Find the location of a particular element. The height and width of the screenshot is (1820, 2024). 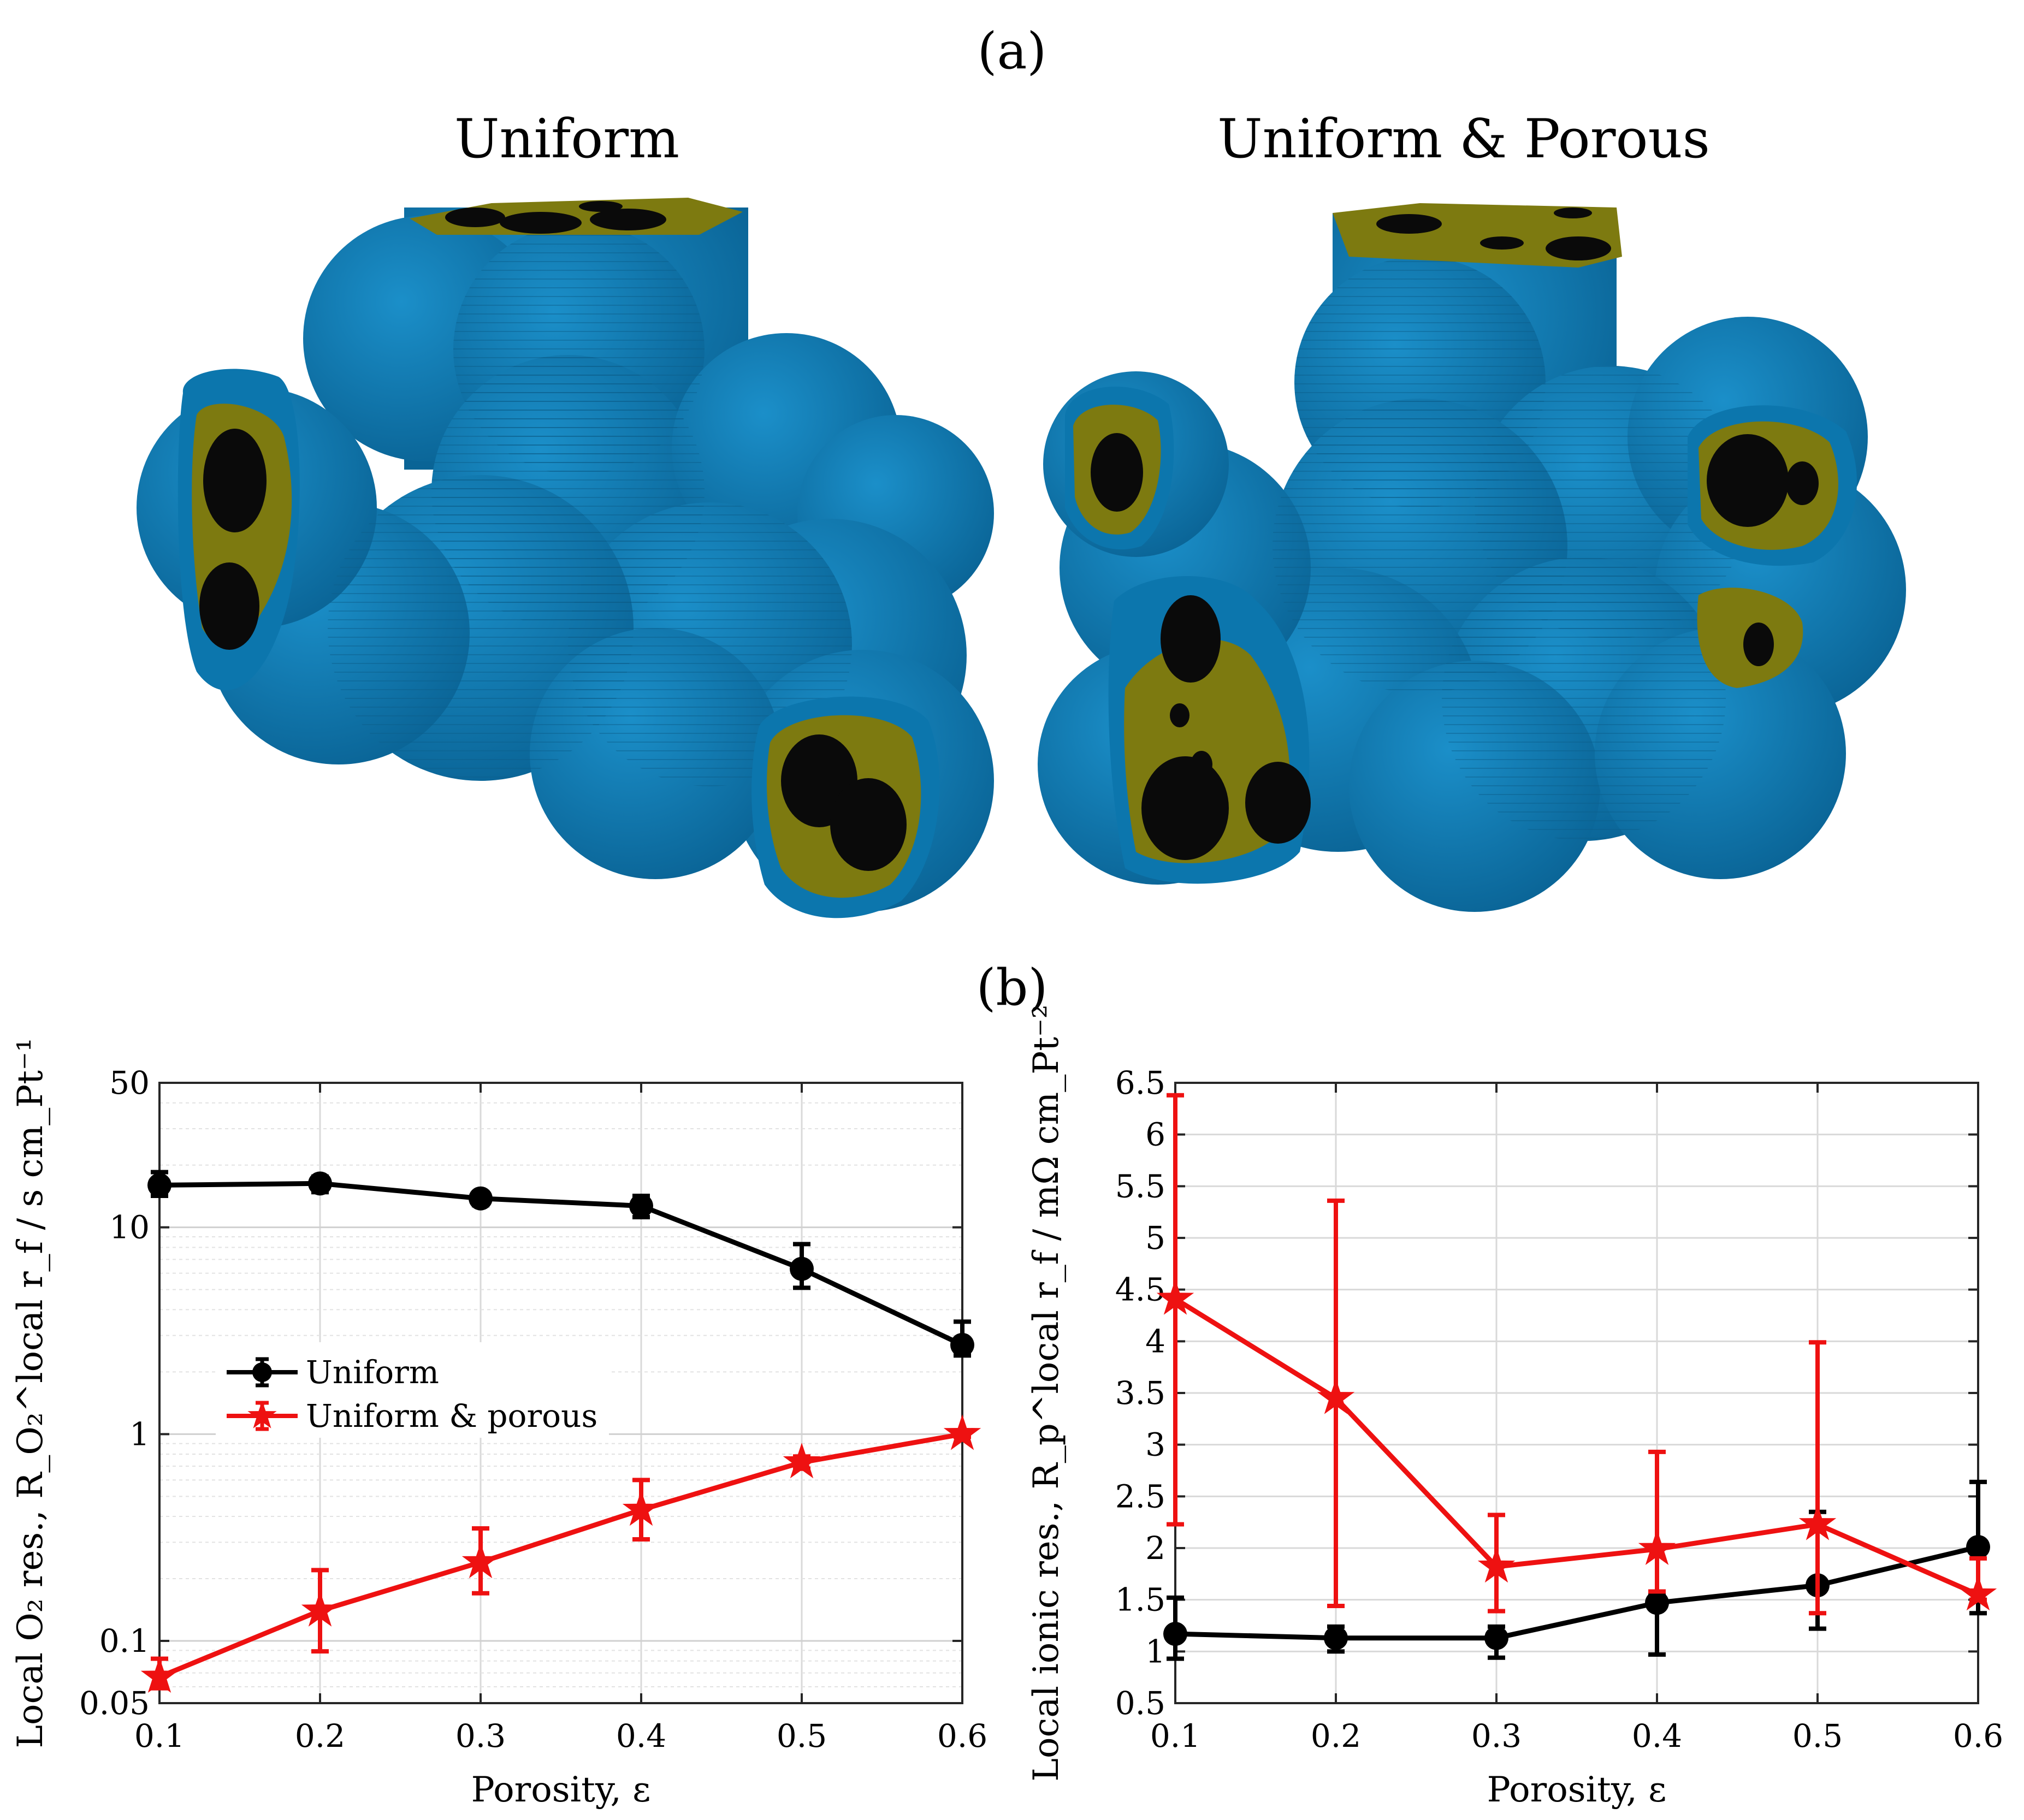

panel-label-b: (b) is located at coordinates (1012, 987).